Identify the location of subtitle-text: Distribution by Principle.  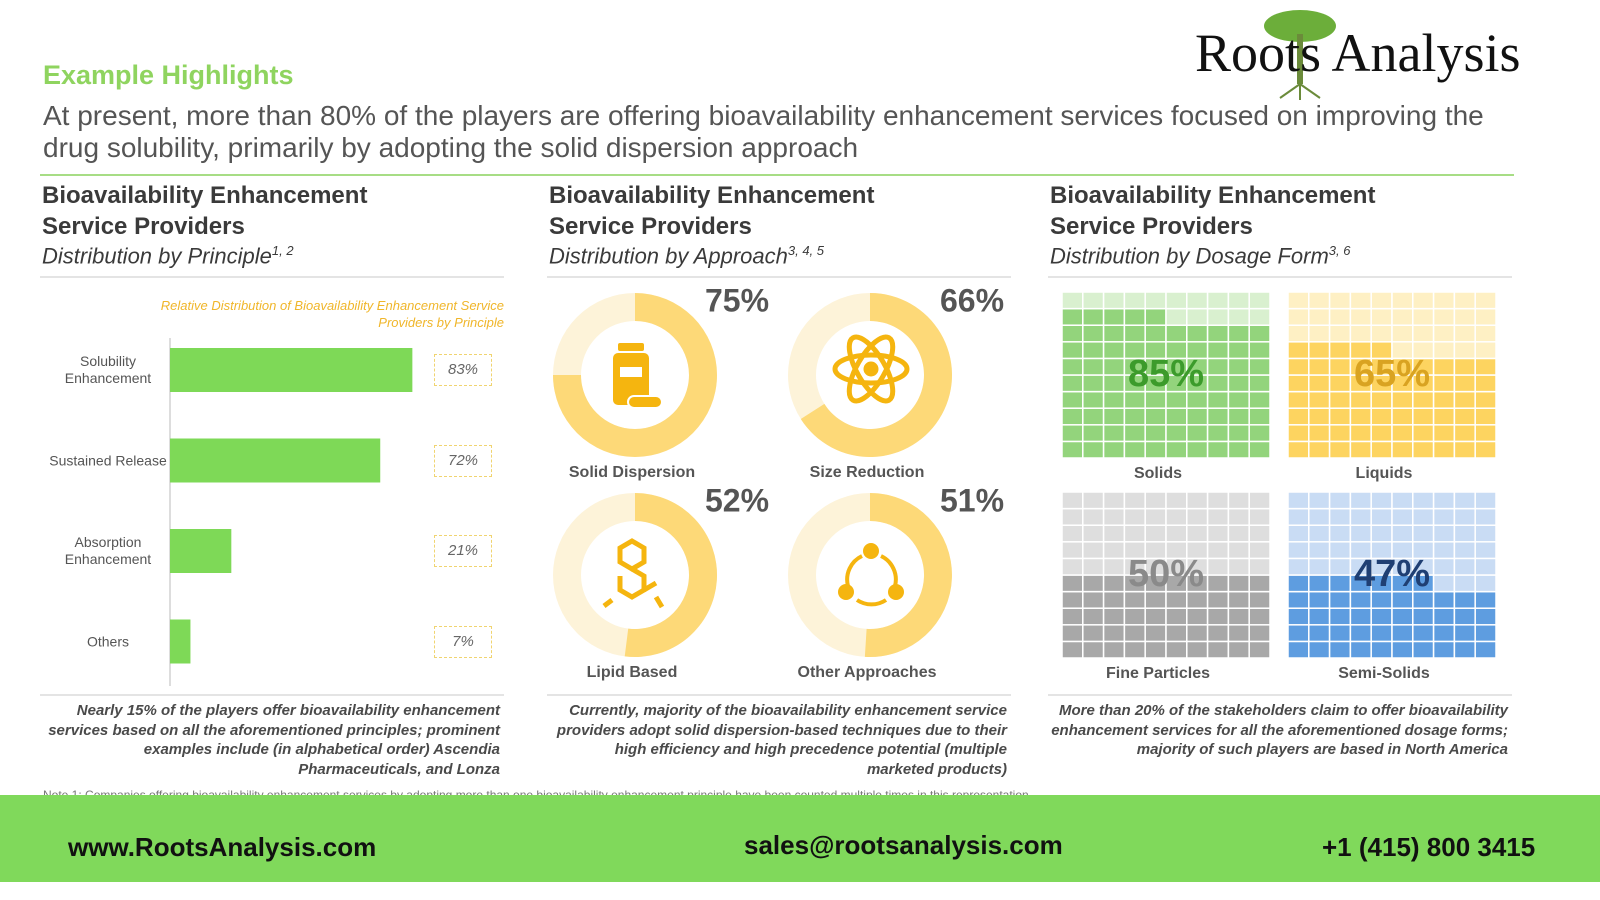
(157, 256).